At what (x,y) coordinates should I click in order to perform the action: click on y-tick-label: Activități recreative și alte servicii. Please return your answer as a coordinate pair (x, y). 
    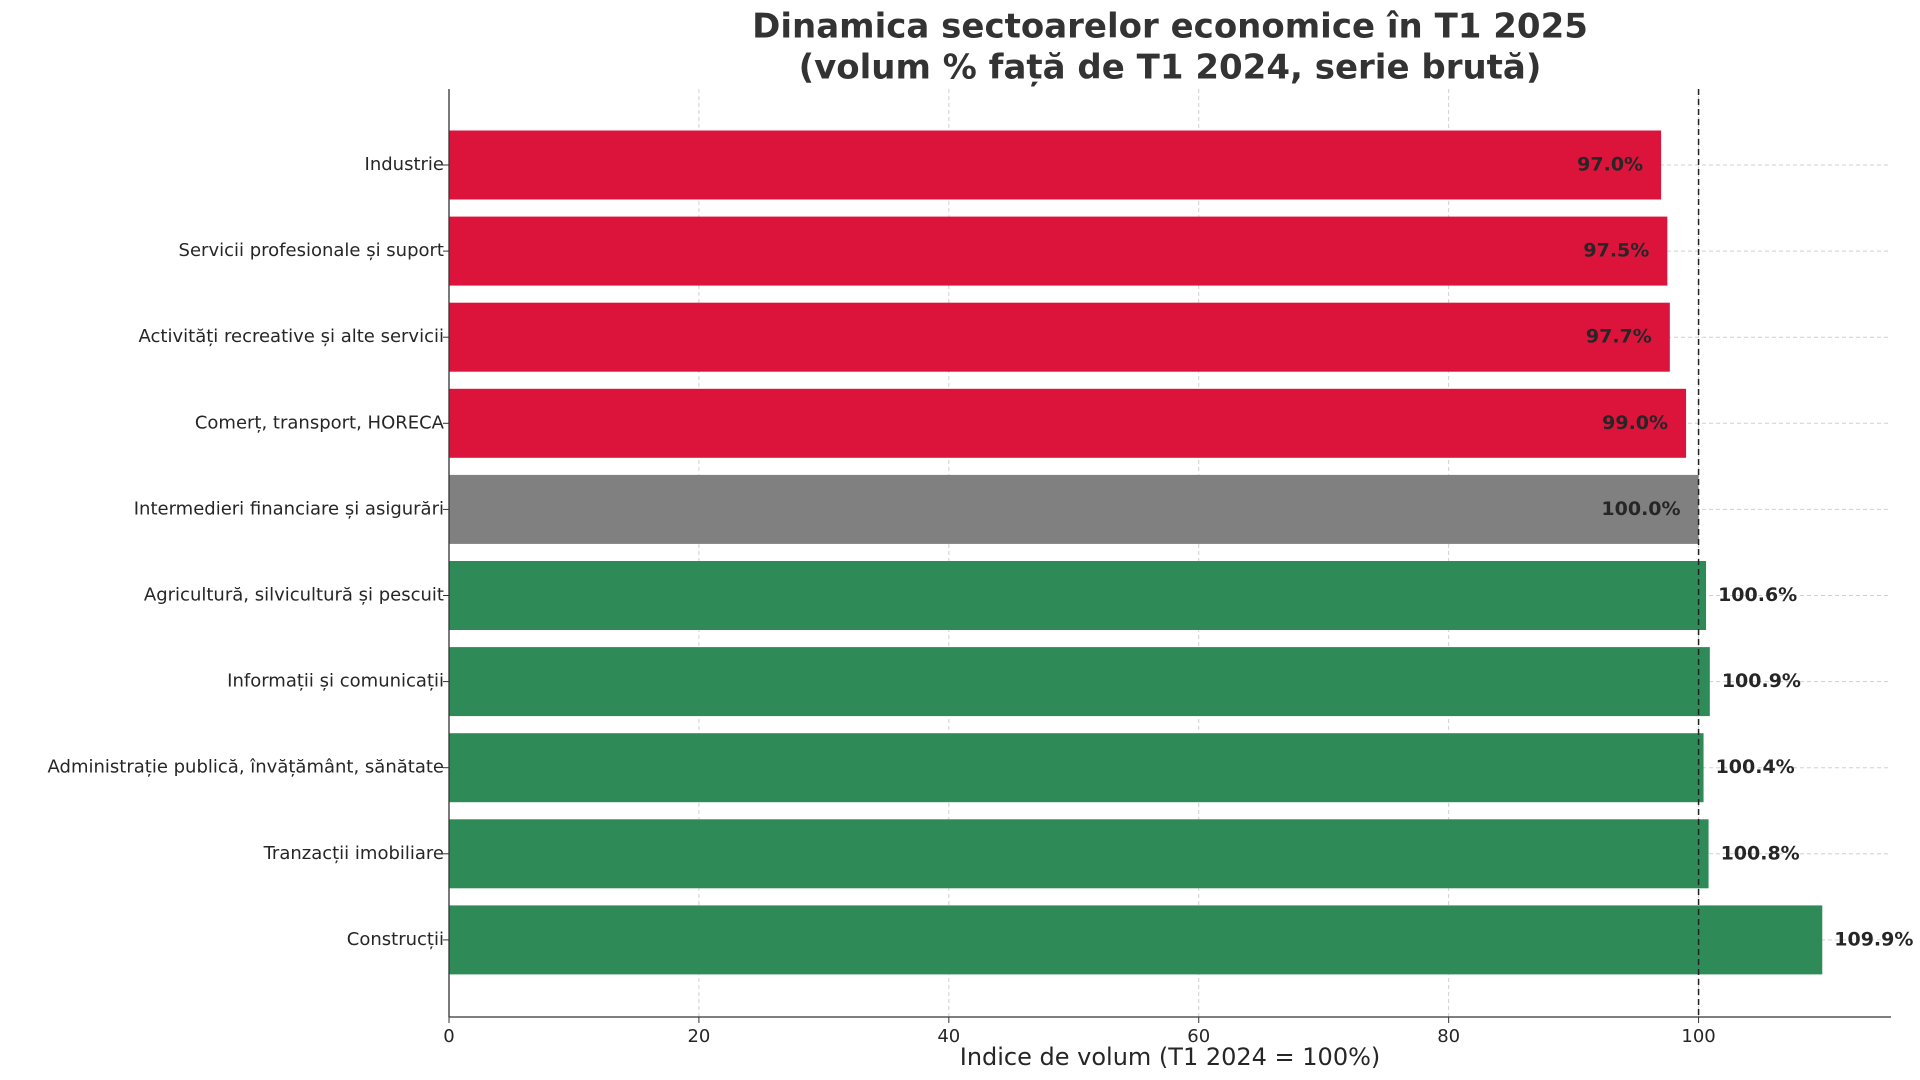
    Looking at the image, I should click on (291, 336).